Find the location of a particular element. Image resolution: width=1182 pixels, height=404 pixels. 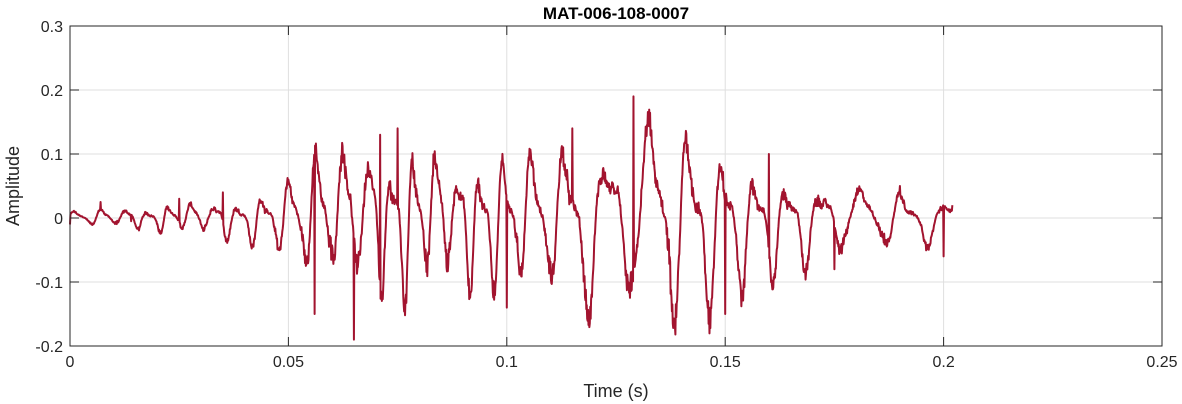

chart-title: MAT-006-108-0007 is located at coordinates (616, 13).